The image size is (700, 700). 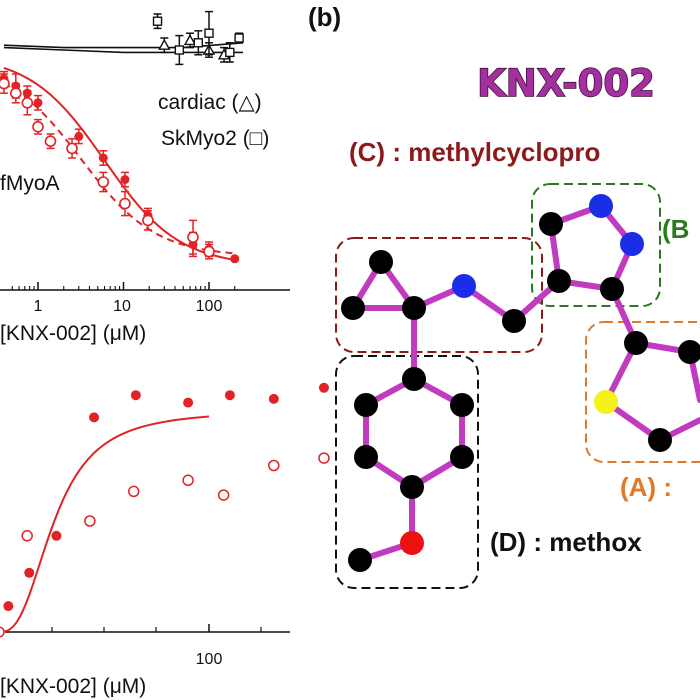 What do you see at coordinates (474, 152) in the screenshot?
I see `group-label-c: (C) : methylcyclopro` at bounding box center [474, 152].